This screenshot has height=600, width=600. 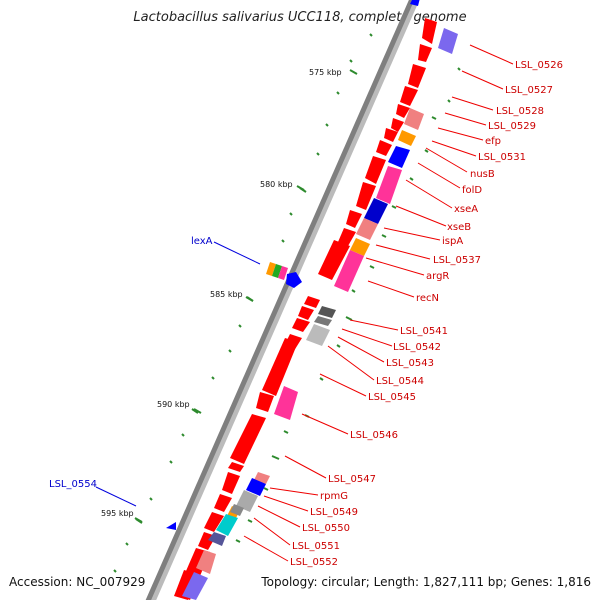 What do you see at coordinates (325, 72) in the screenshot?
I see `scale-label: 575 kbp` at bounding box center [325, 72].